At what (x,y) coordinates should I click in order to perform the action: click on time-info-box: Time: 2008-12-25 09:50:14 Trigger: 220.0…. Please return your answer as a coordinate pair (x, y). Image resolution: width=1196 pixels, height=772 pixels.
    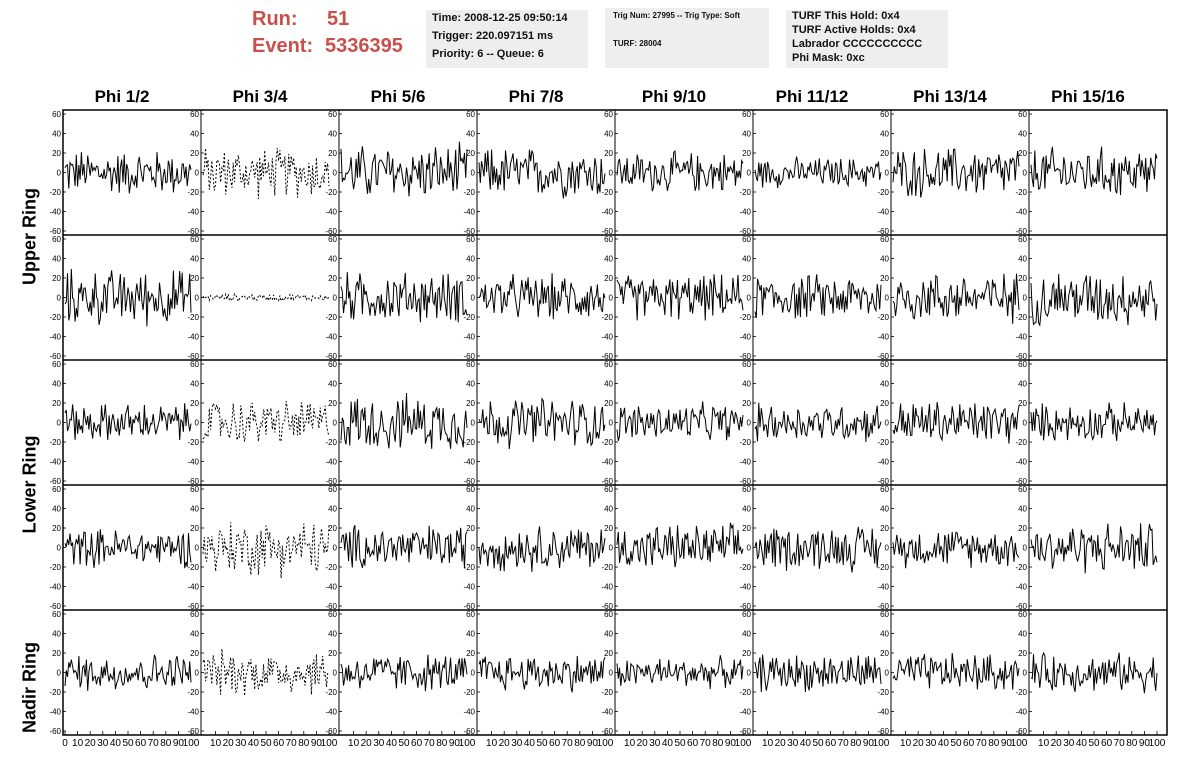
    Looking at the image, I should click on (507, 39).